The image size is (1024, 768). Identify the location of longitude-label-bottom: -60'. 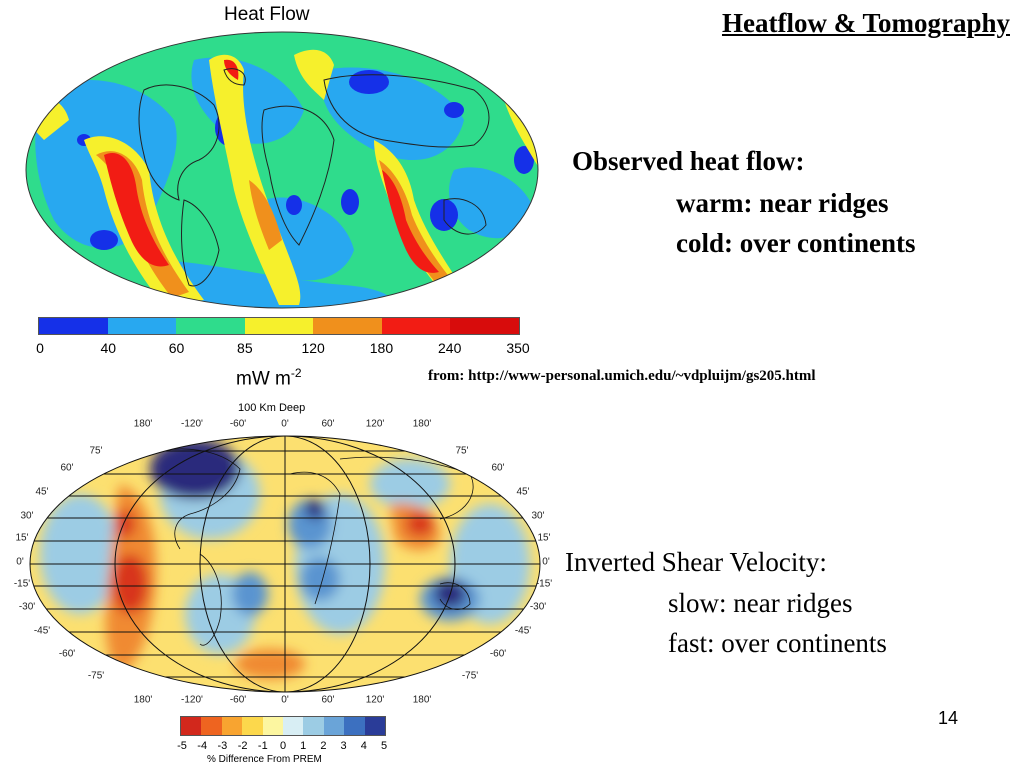
(238, 700).